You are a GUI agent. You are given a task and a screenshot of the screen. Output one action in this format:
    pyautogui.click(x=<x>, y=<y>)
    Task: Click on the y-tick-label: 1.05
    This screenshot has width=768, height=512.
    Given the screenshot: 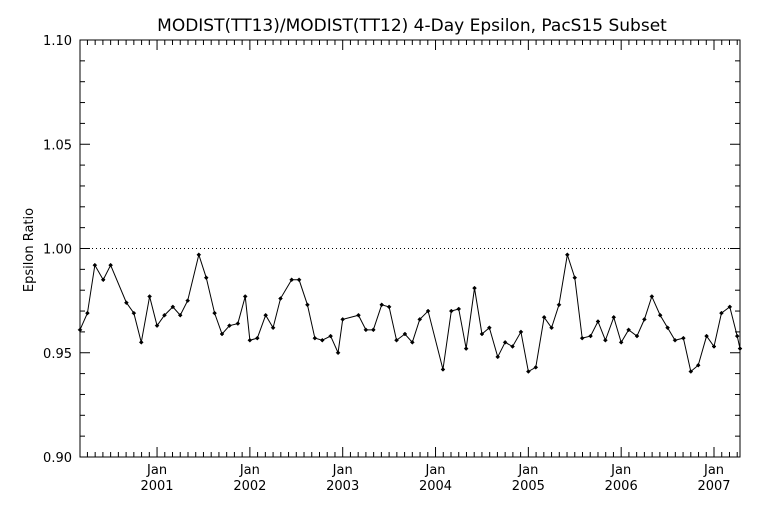 What is the action you would take?
    pyautogui.click(x=57, y=145)
    